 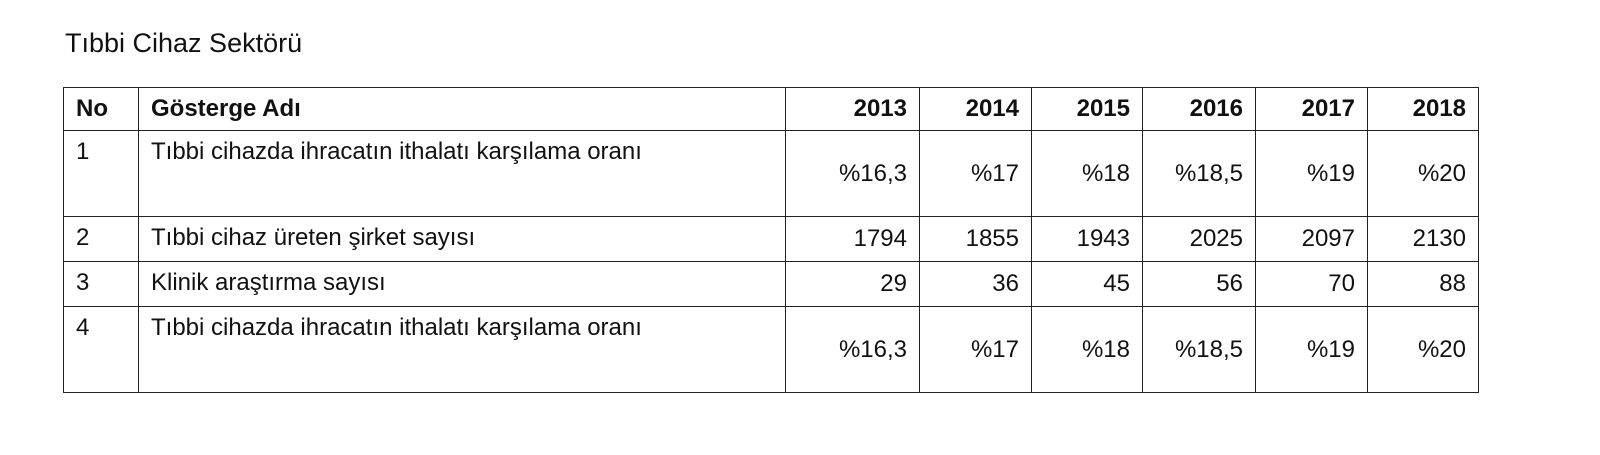 I want to click on table-row: 3 Klinik araştırma sayısı 29 36 45 56 70 88, so click(x=771, y=284).